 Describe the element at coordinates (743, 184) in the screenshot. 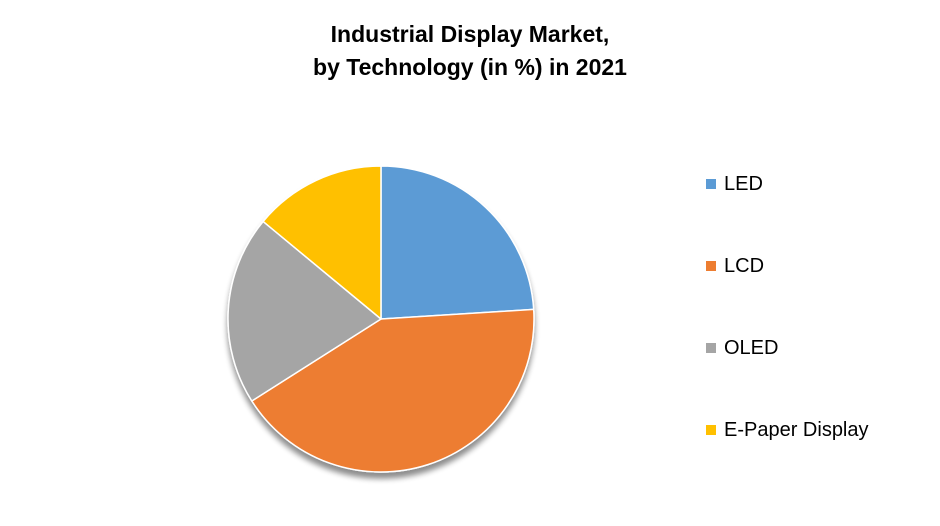

I see `legend-label-led: LED` at that location.